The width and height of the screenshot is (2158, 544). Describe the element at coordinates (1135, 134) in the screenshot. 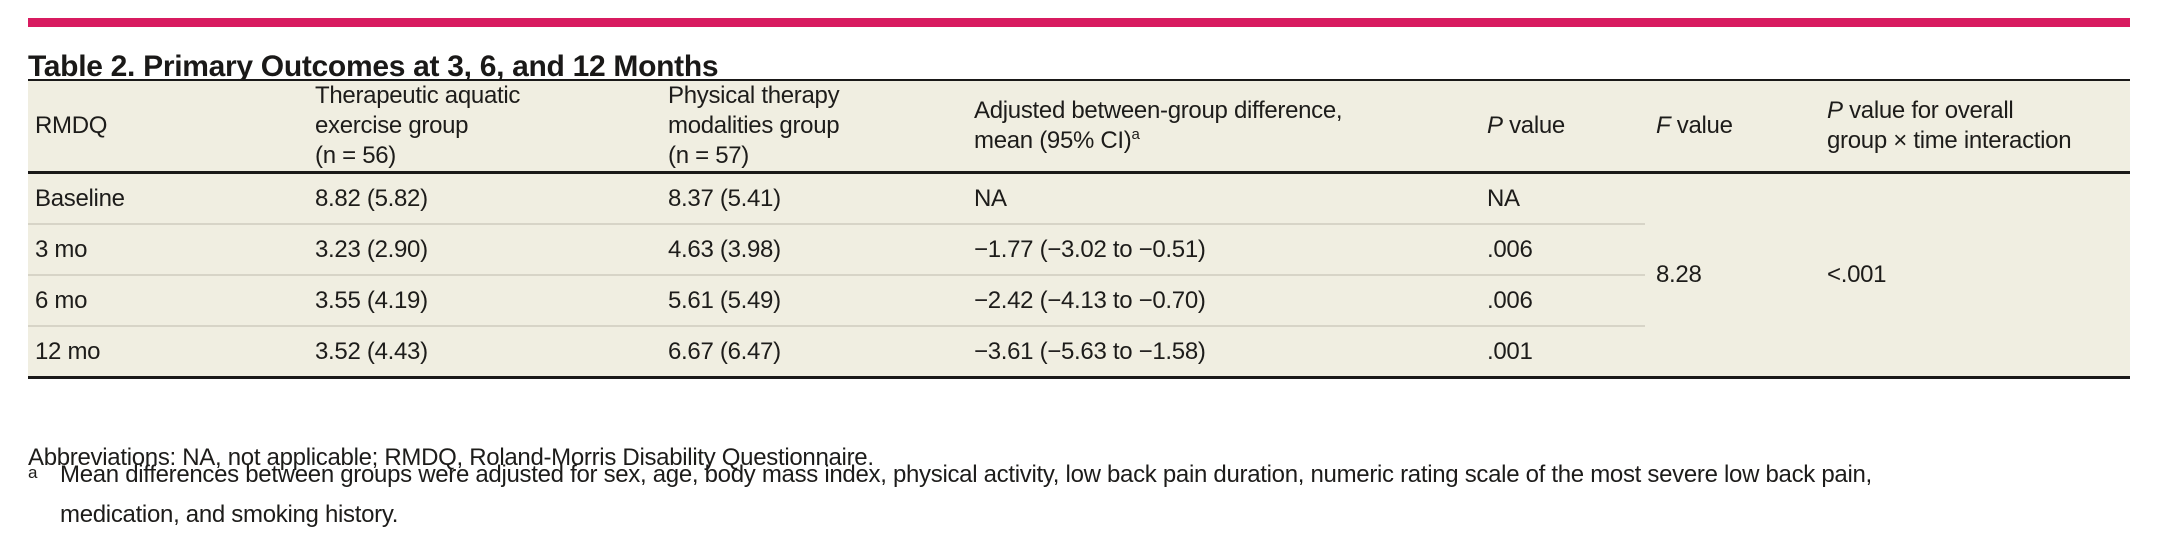

I see `footnote-a-reference: a` at that location.